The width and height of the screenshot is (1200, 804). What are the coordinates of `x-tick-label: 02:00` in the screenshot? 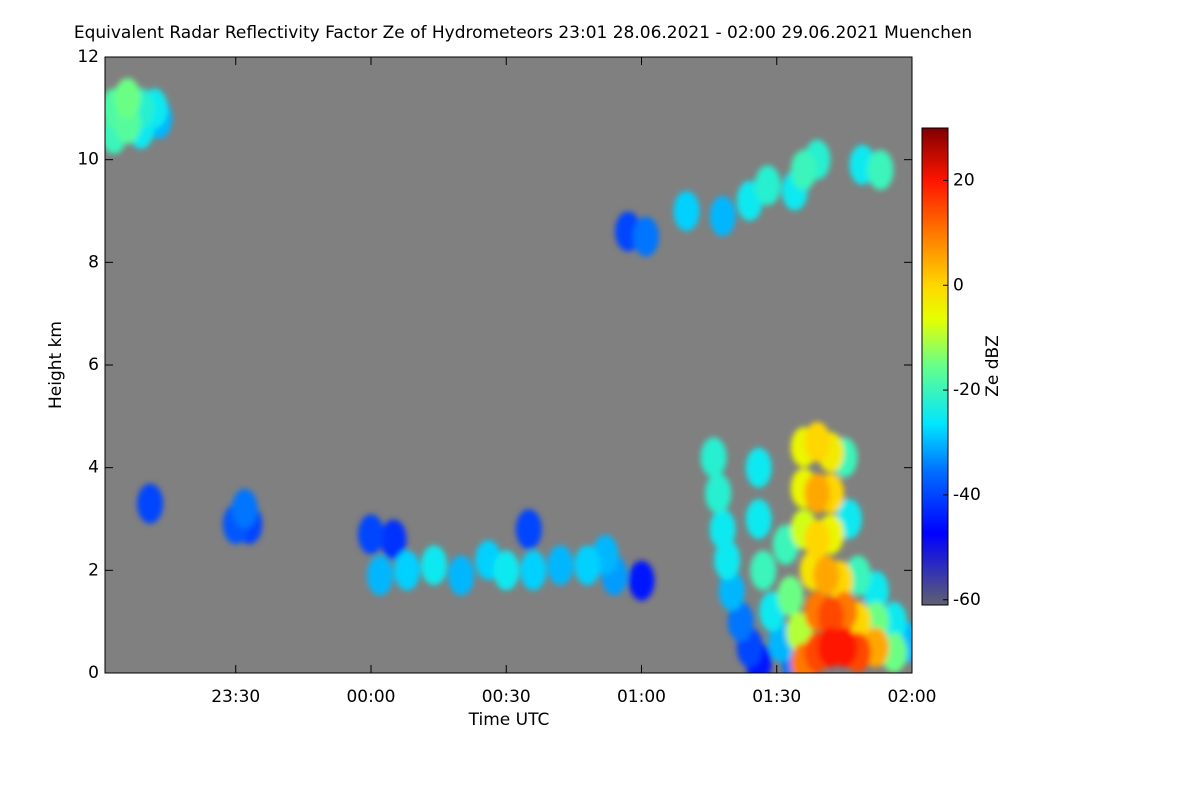 It's located at (912, 697).